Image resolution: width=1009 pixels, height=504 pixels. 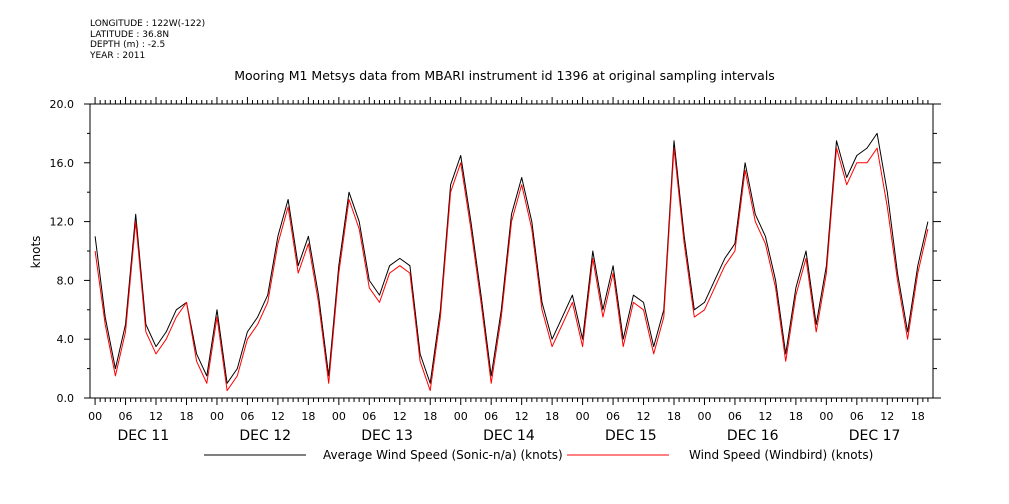 What do you see at coordinates (62, 163) in the screenshot?
I see `y-tick-label: 16.0` at bounding box center [62, 163].